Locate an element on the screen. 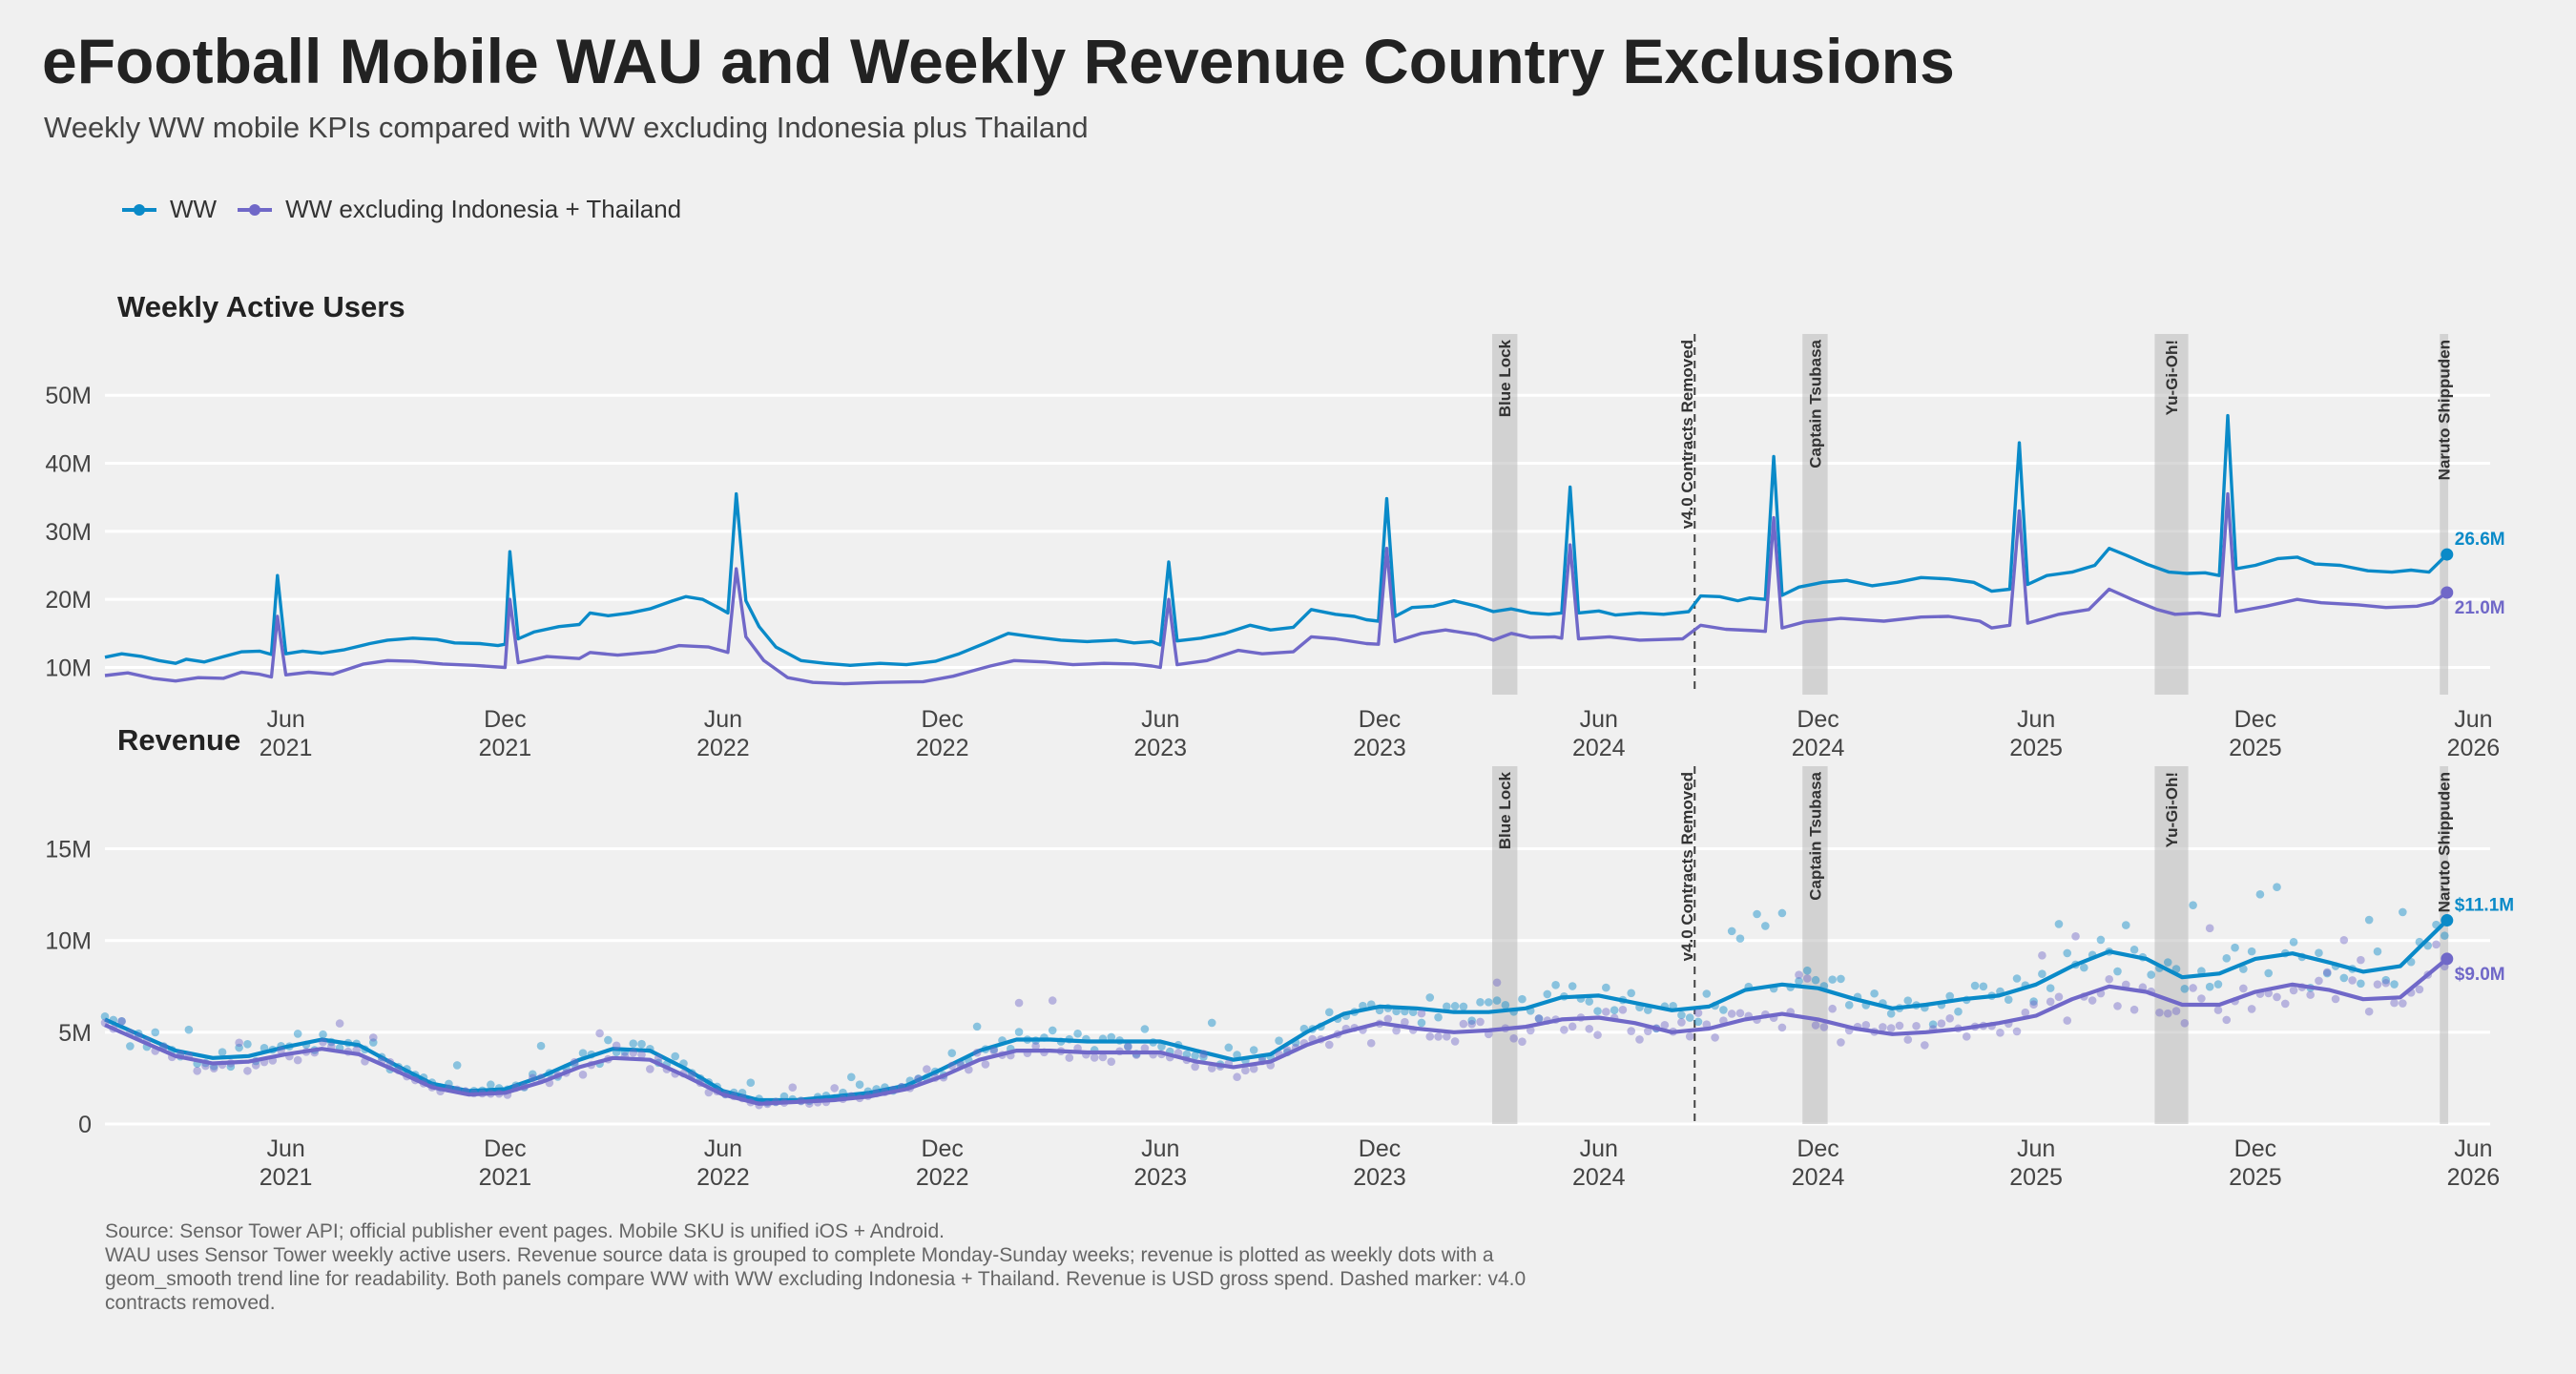 Image resolution: width=2576 pixels, height=1374 pixels. series-end-point is located at coordinates (2447, 920).